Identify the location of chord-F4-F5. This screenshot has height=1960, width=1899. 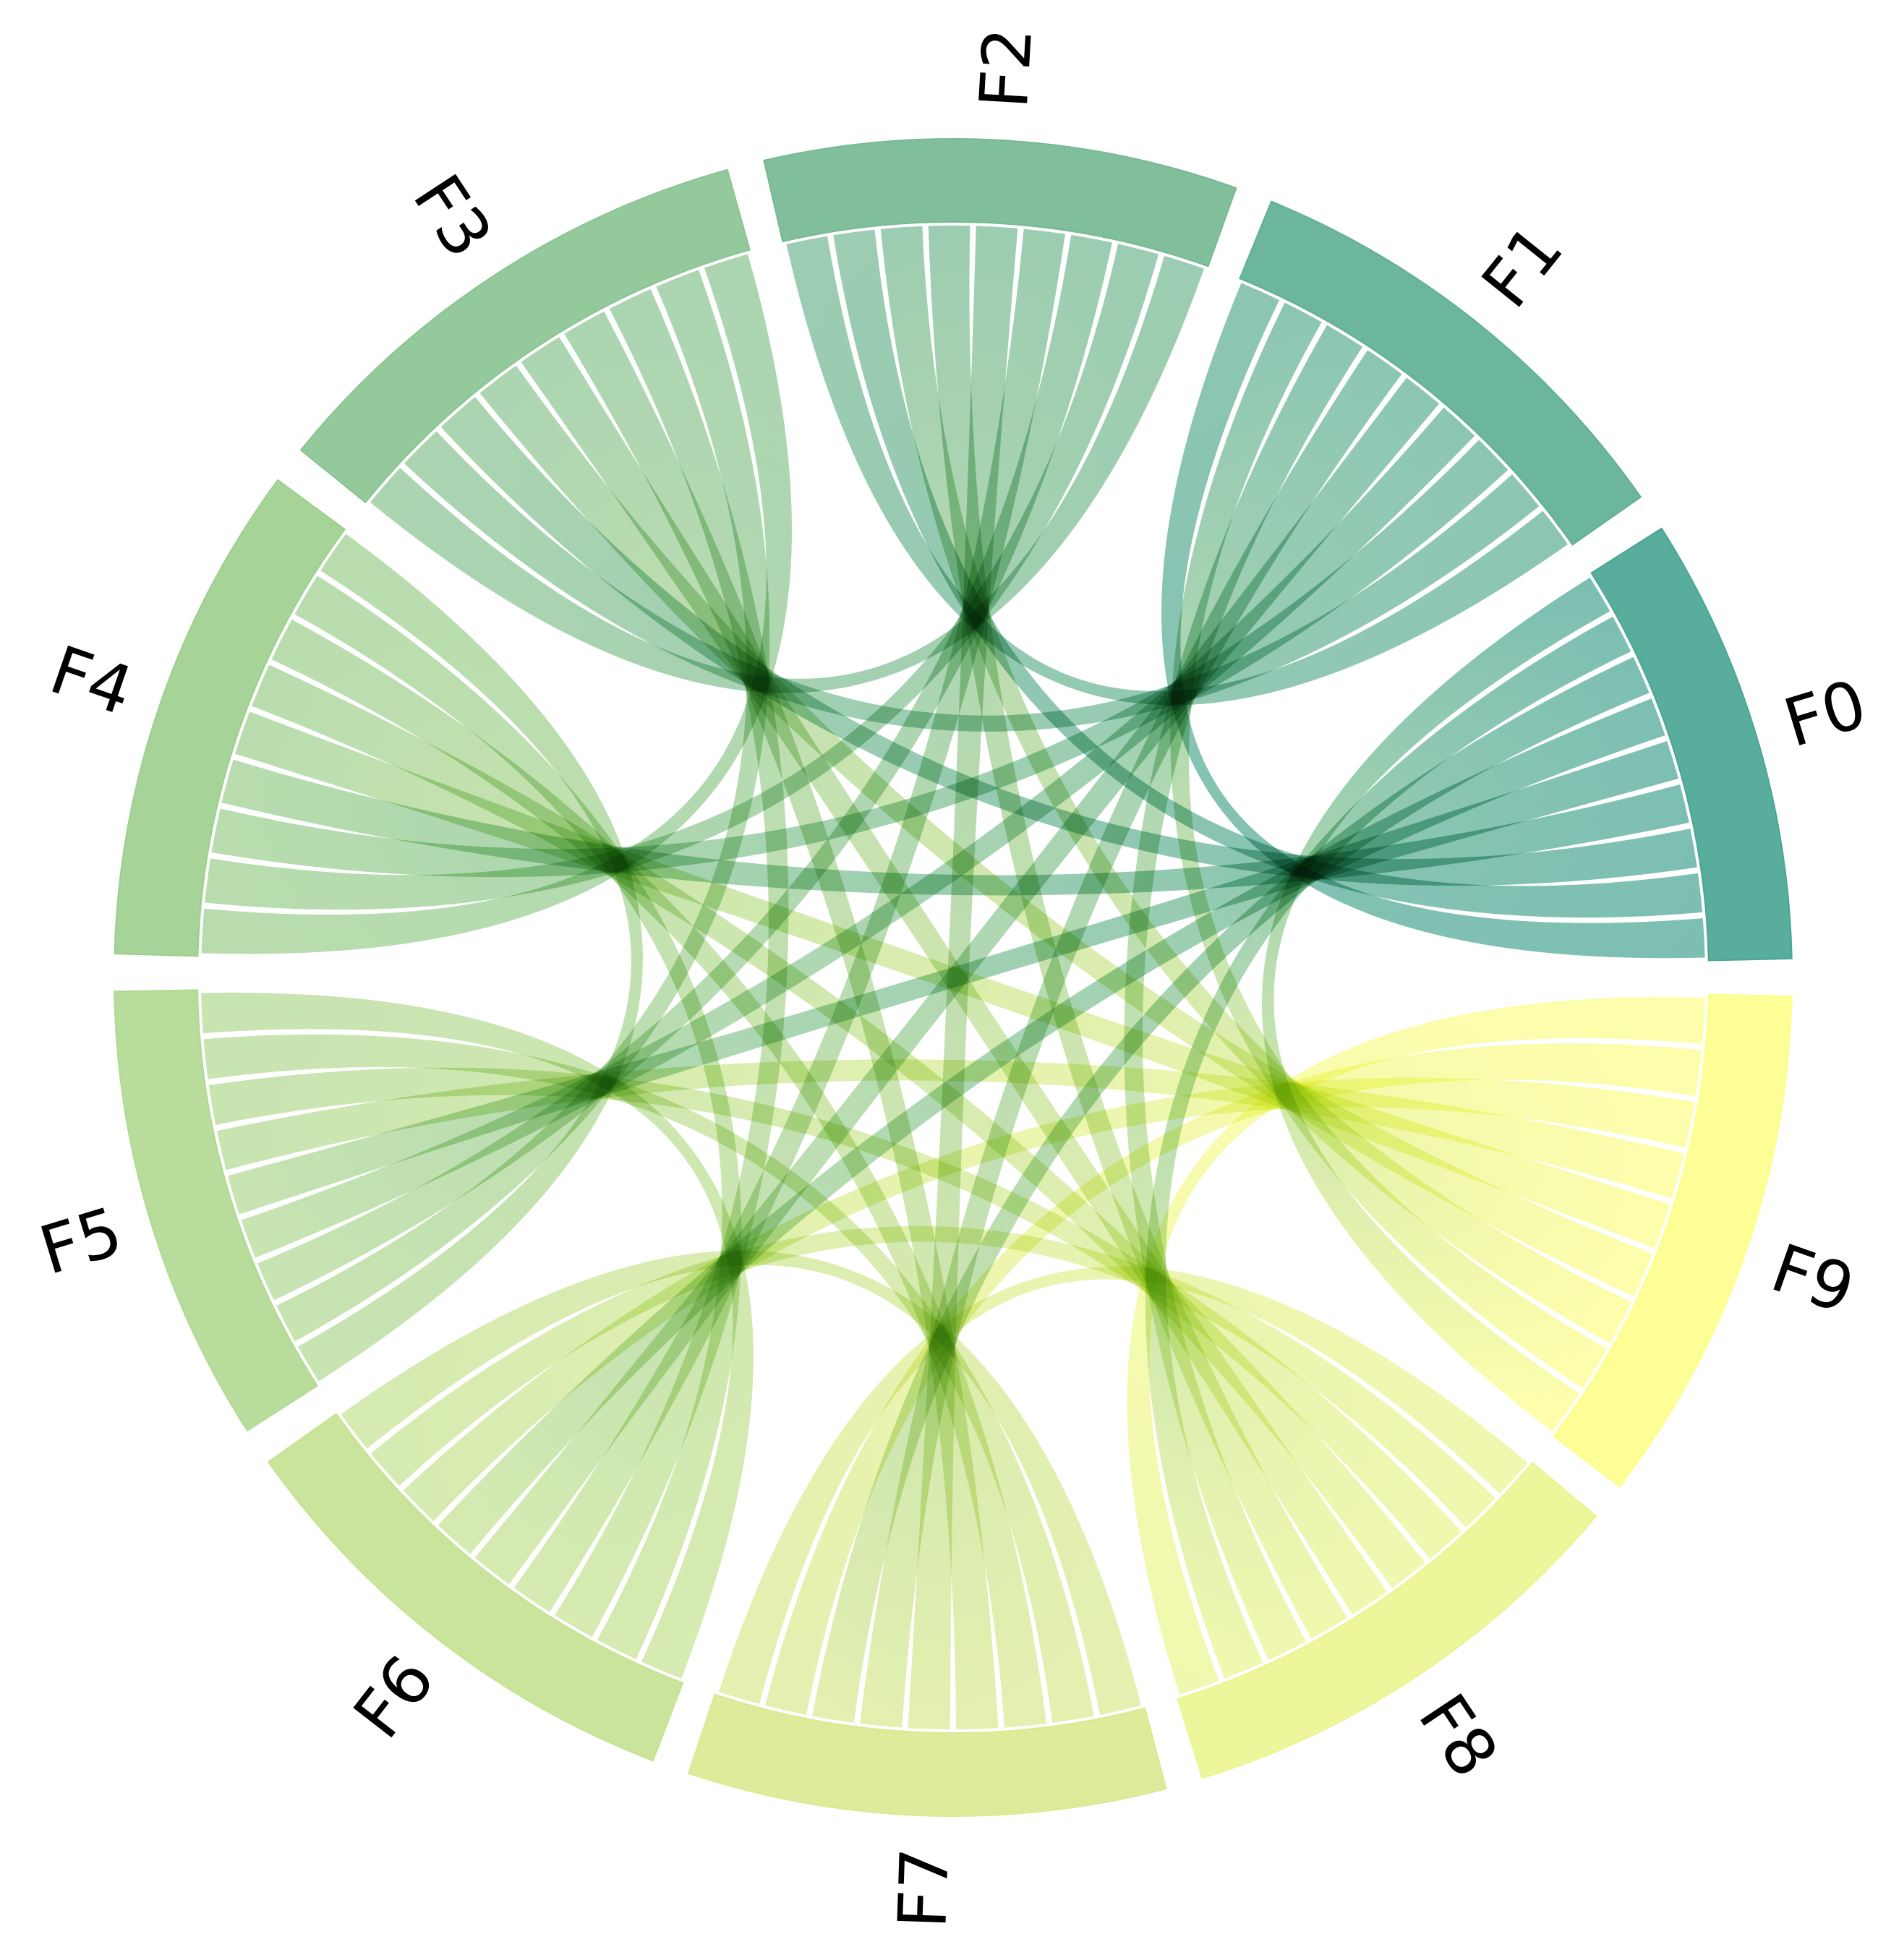
(470, 958).